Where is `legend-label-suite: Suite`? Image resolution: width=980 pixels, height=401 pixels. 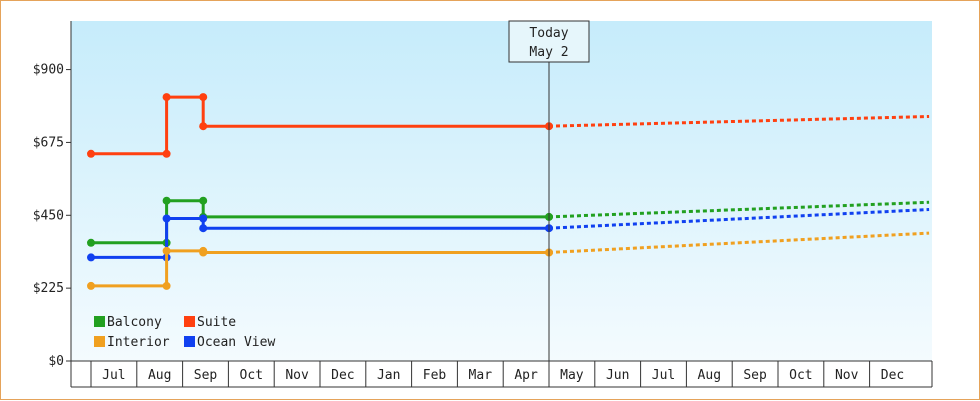 legend-label-suite: Suite is located at coordinates (216, 322).